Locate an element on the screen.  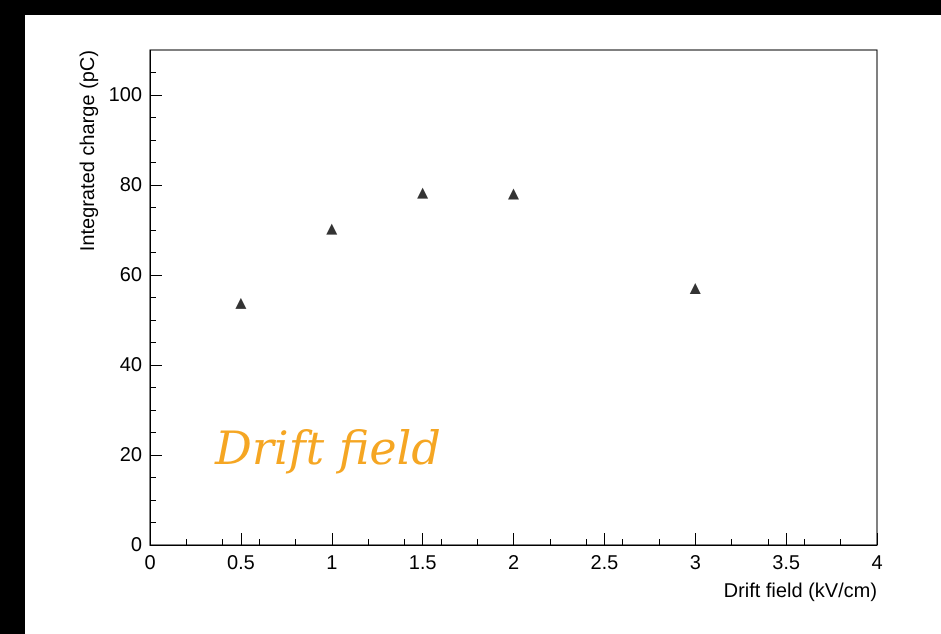
x-tick-label: 3.5 is located at coordinates (786, 563).